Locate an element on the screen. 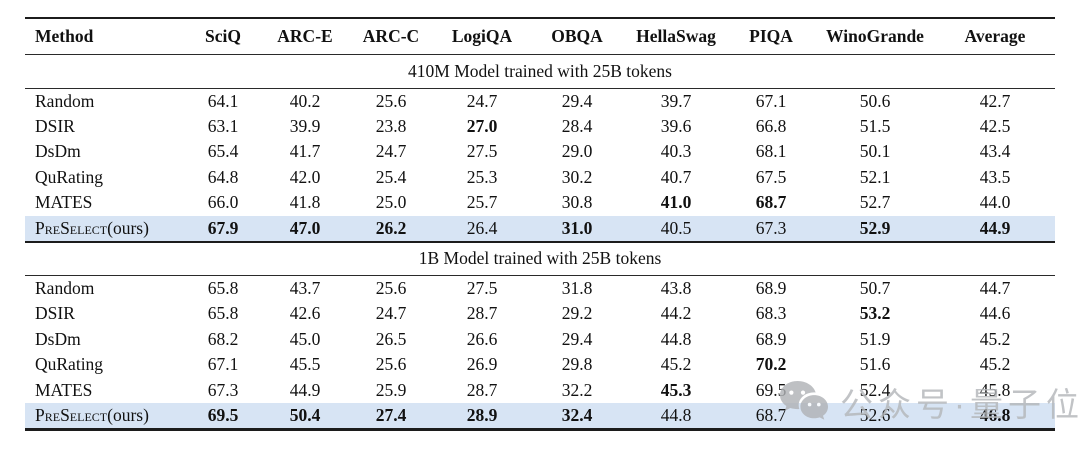 The width and height of the screenshot is (1080, 456). value-cell: 39.6 is located at coordinates (676, 125).